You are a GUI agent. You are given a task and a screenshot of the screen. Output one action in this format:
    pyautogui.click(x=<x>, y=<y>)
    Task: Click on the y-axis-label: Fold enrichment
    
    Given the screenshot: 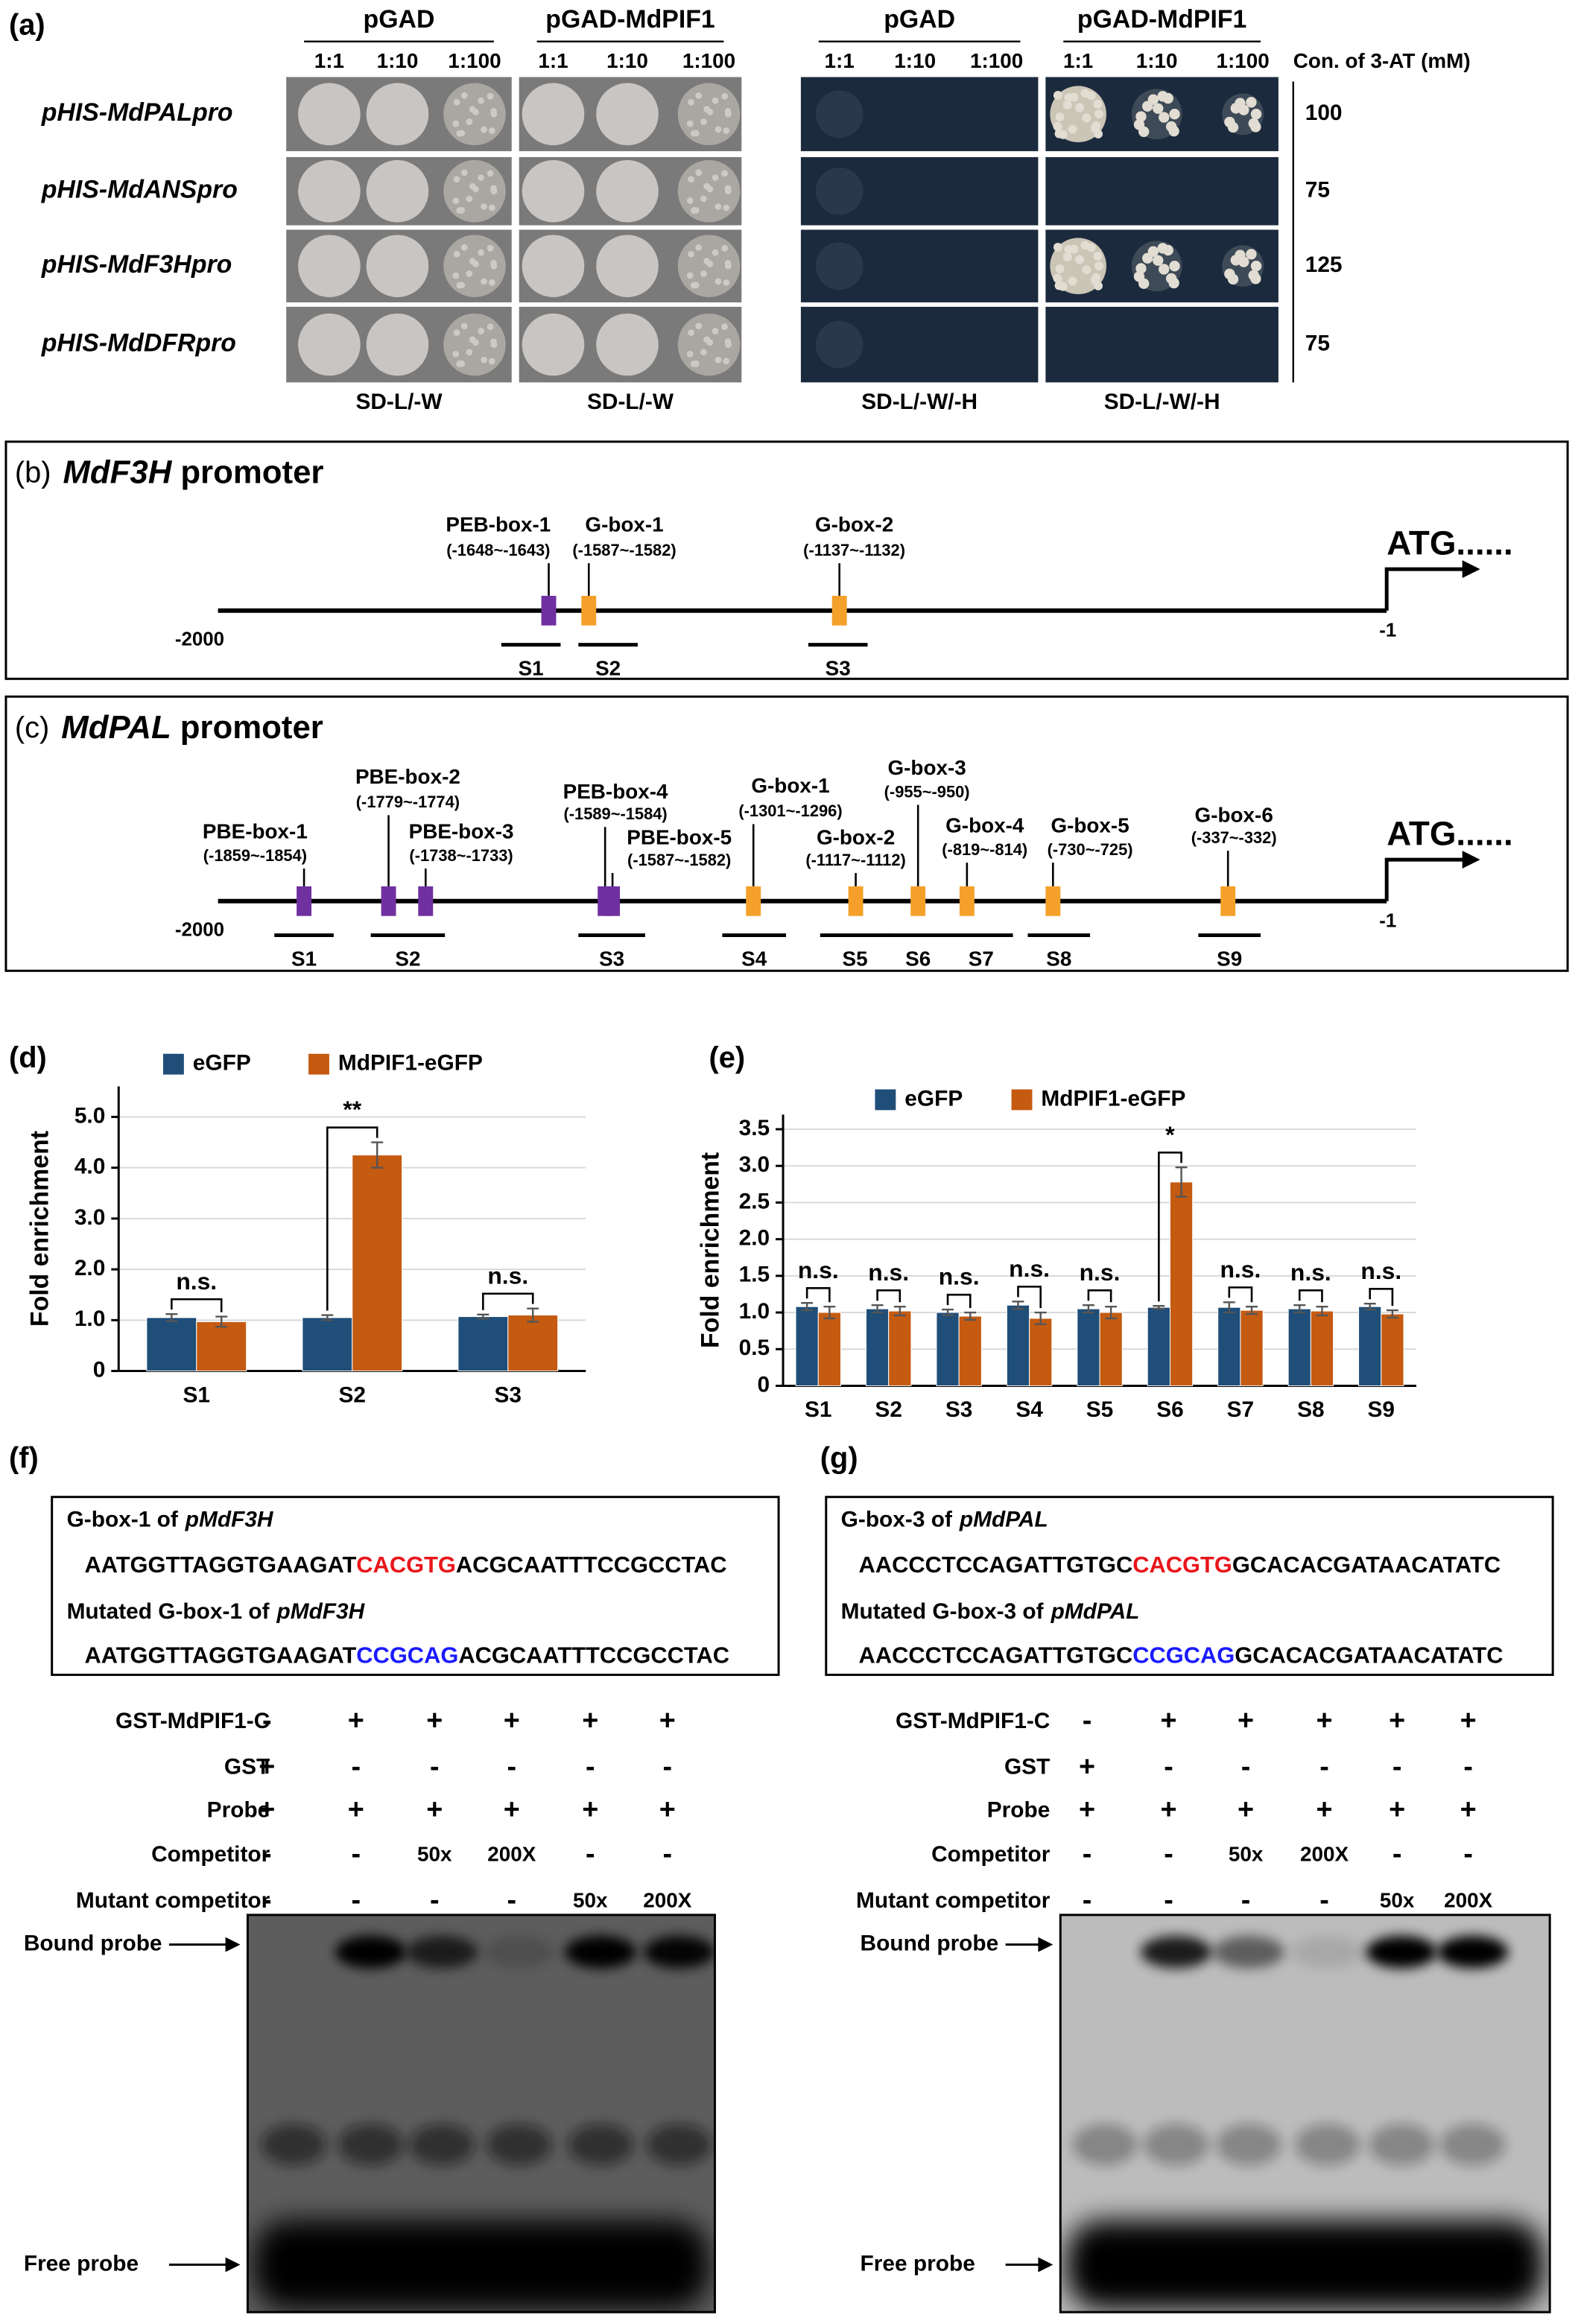 What is the action you would take?
    pyautogui.click(x=40, y=1229)
    